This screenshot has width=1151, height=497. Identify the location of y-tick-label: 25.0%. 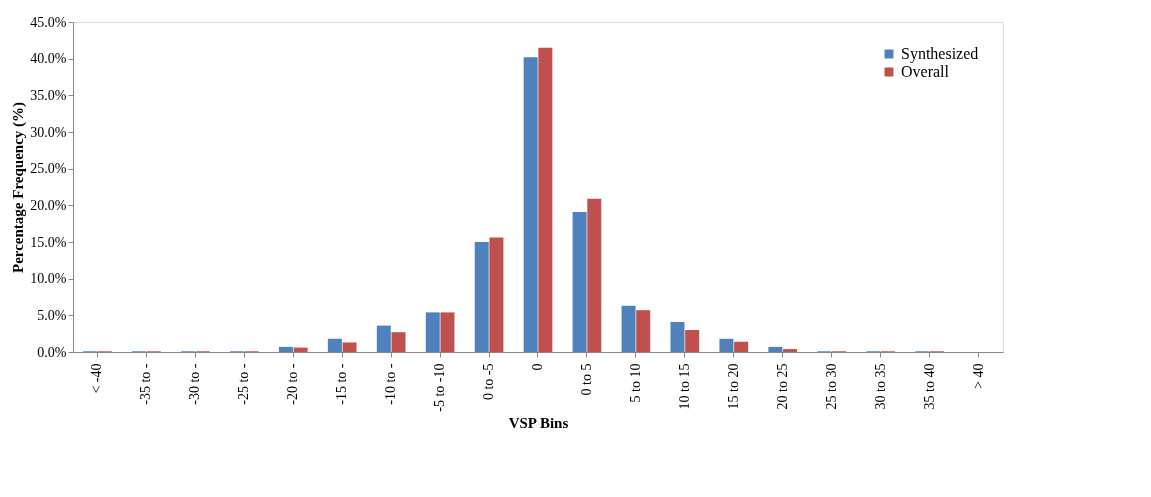
(48, 169).